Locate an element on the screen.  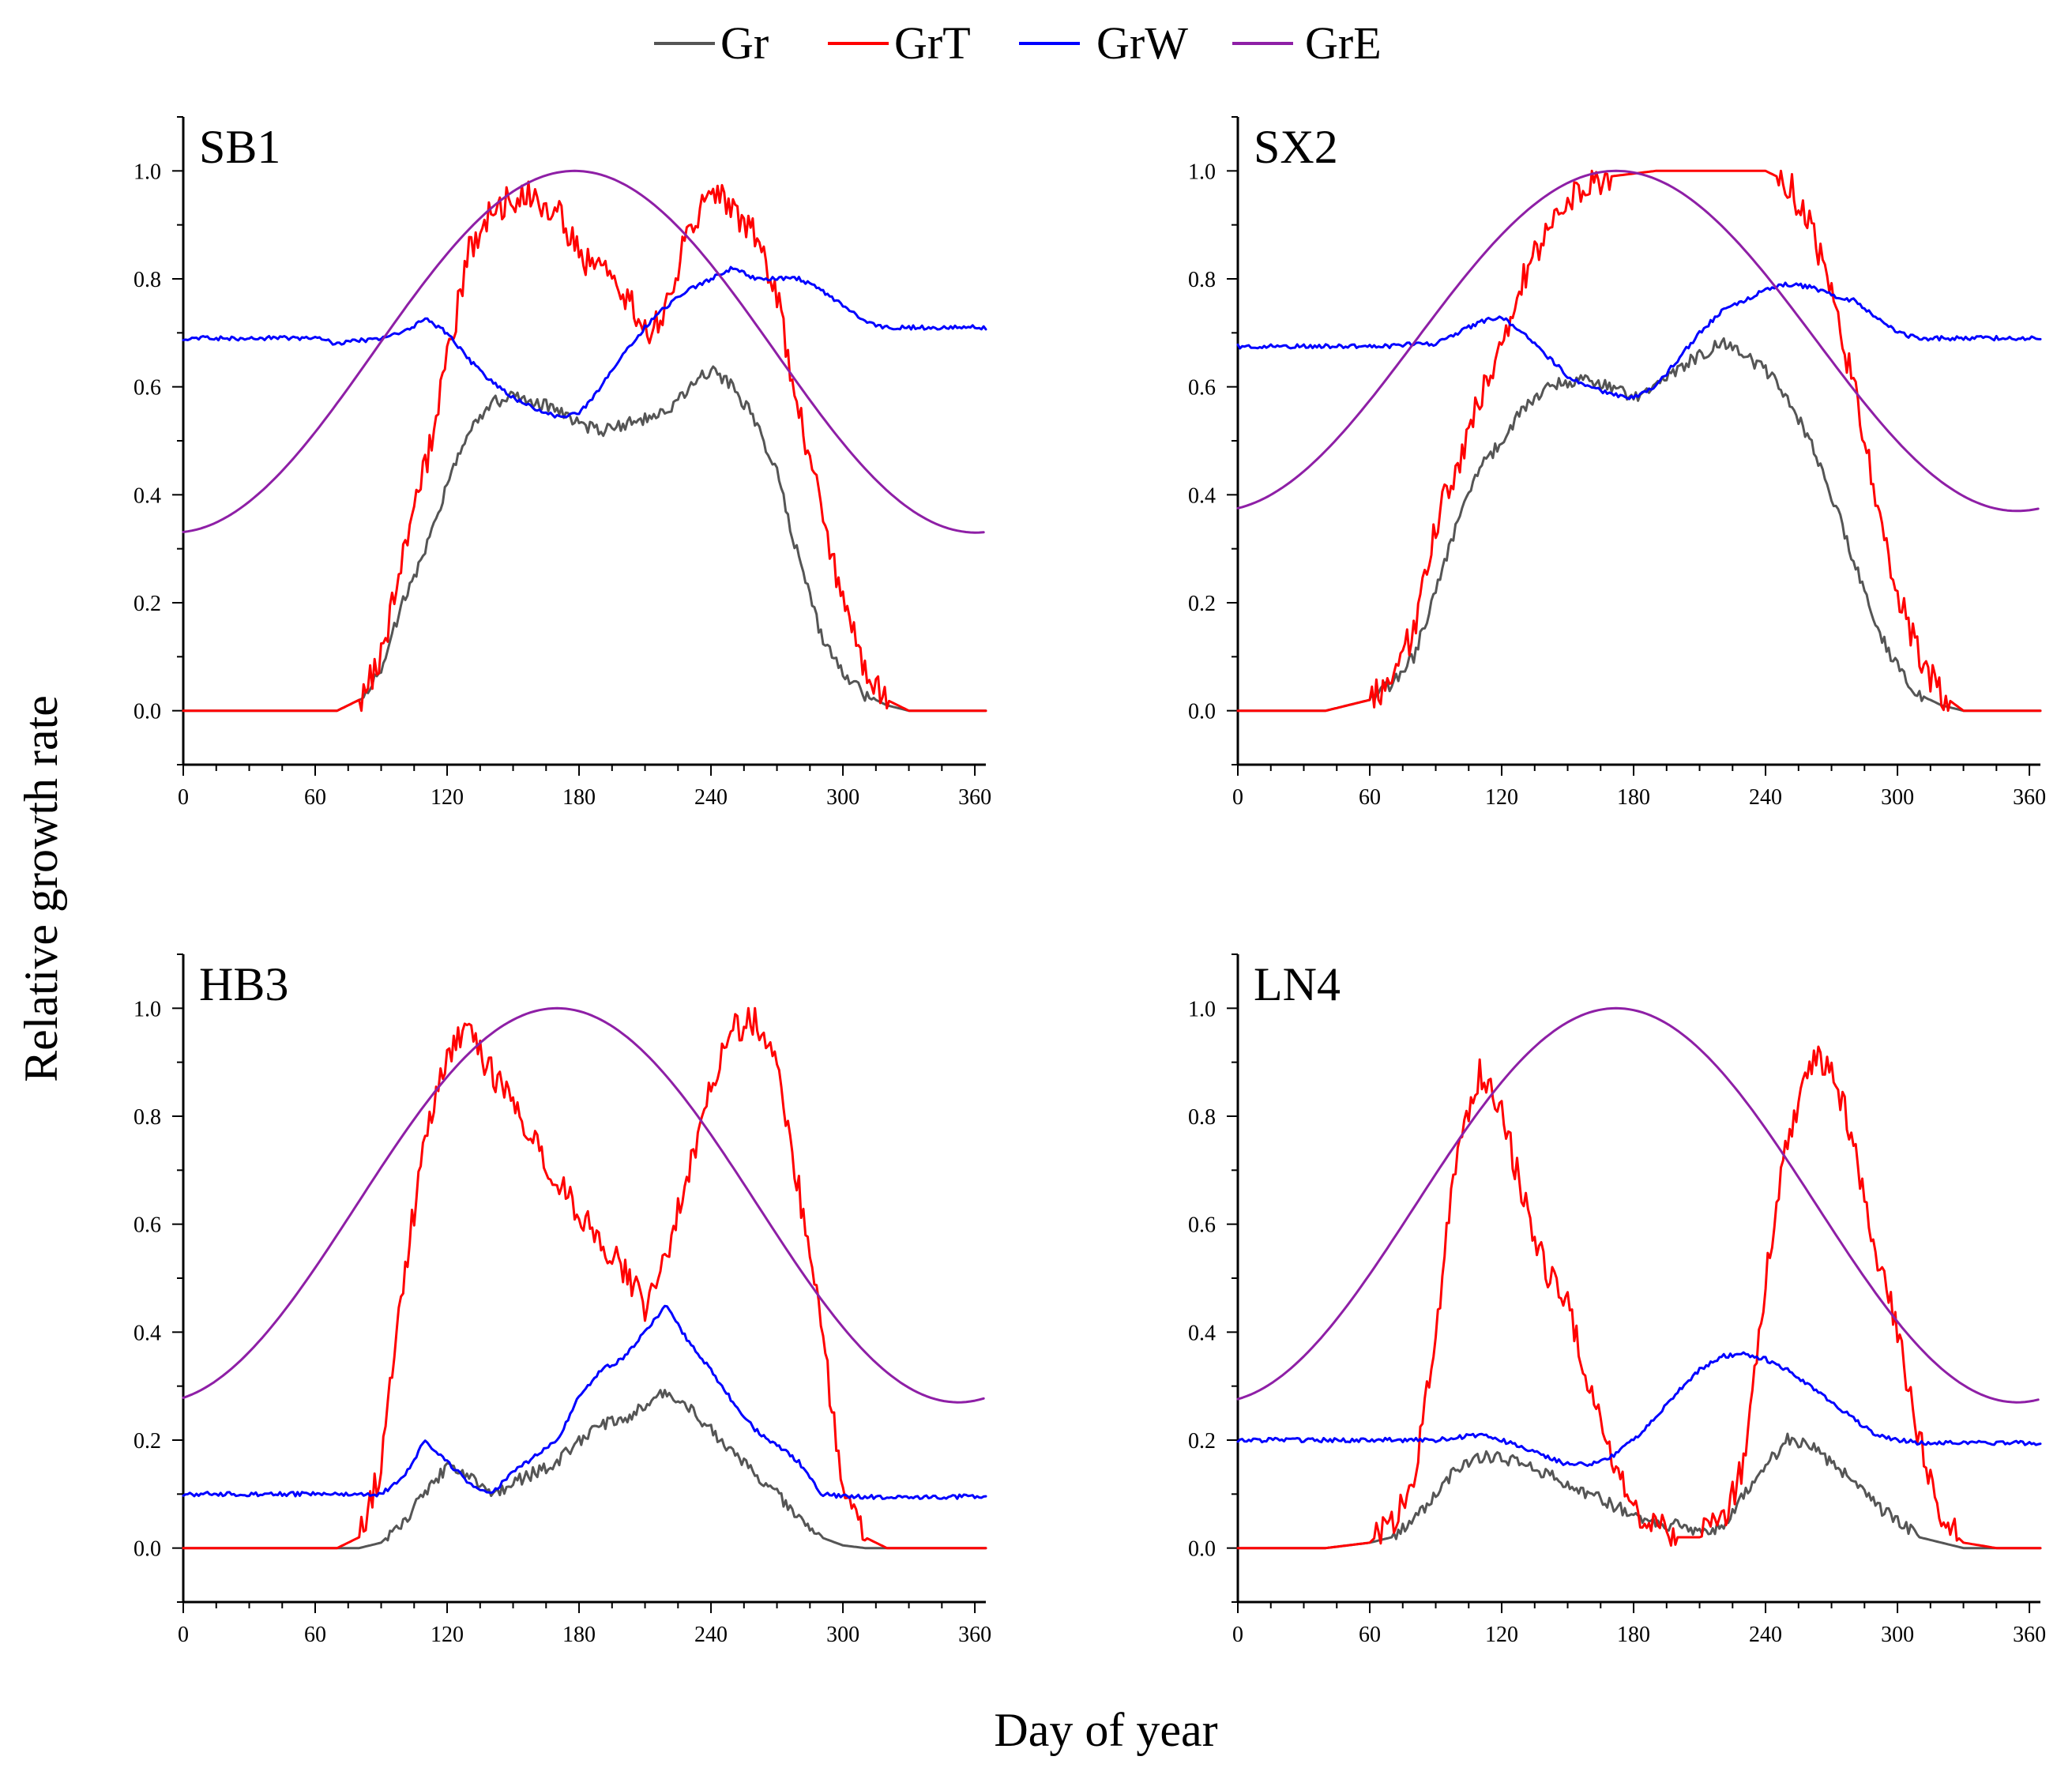
panel-label: LN4 is located at coordinates (1298, 984).